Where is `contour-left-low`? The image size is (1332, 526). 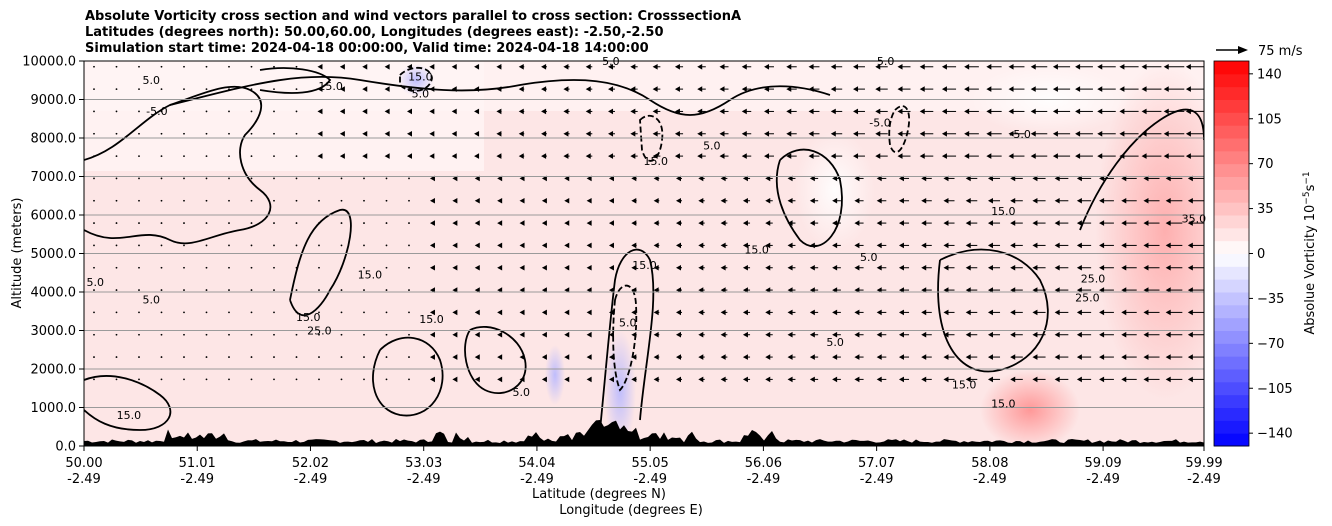
contour-left-low is located at coordinates (128, 403).